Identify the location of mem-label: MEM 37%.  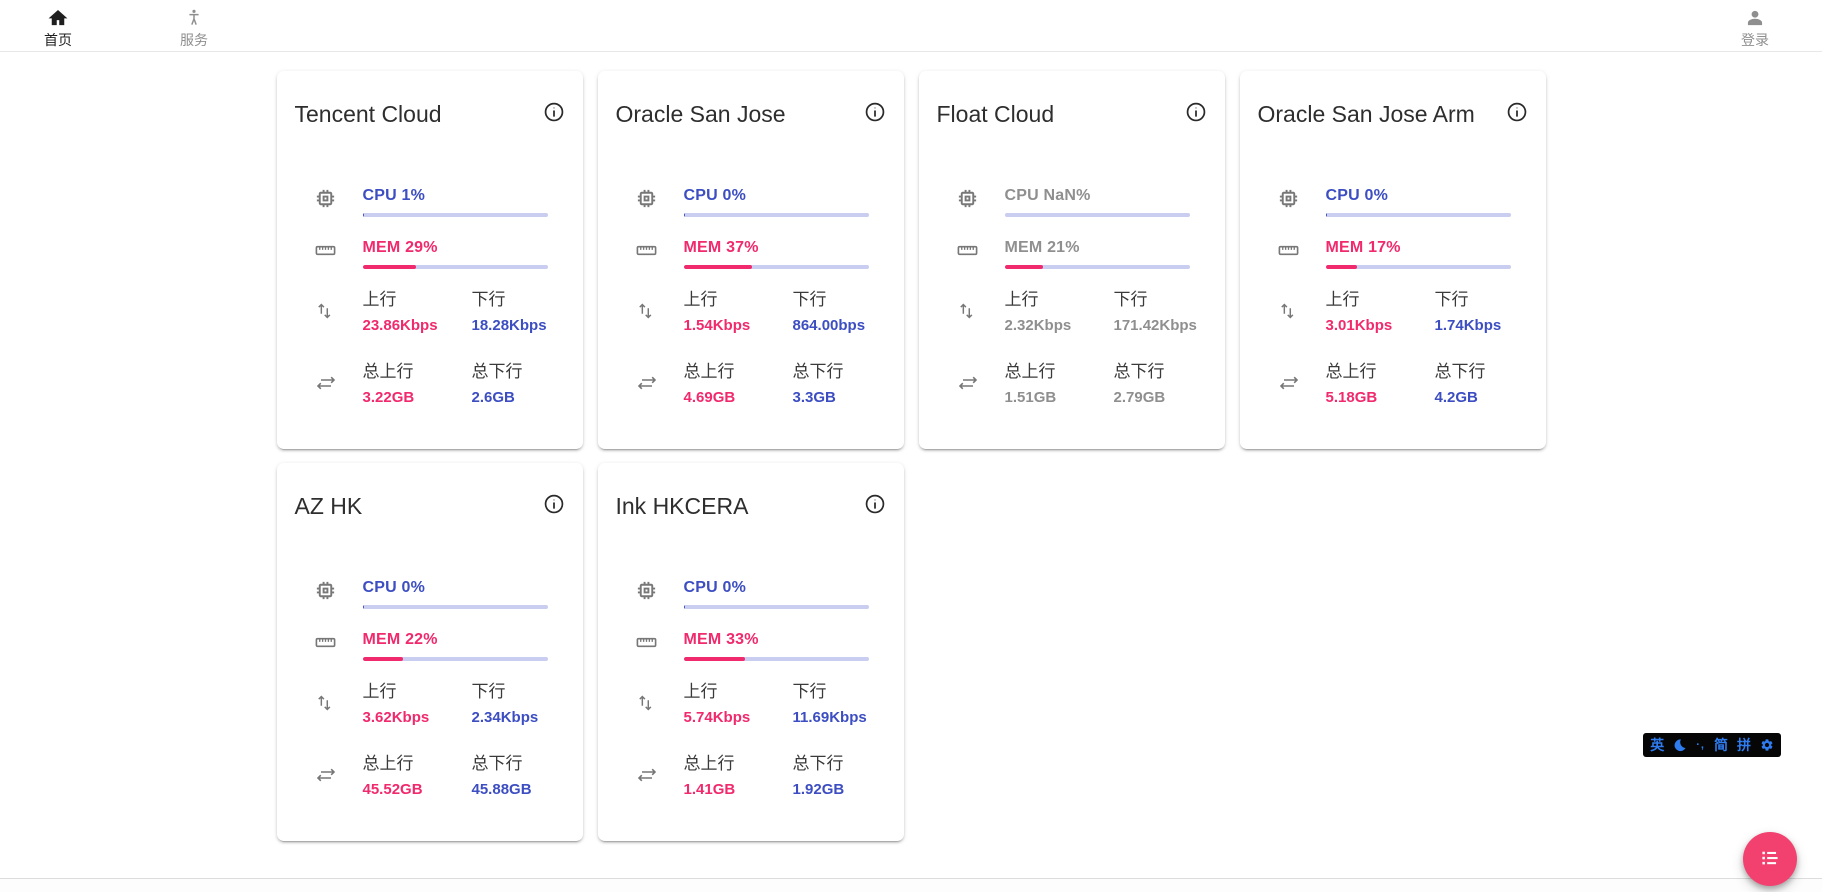
(721, 247).